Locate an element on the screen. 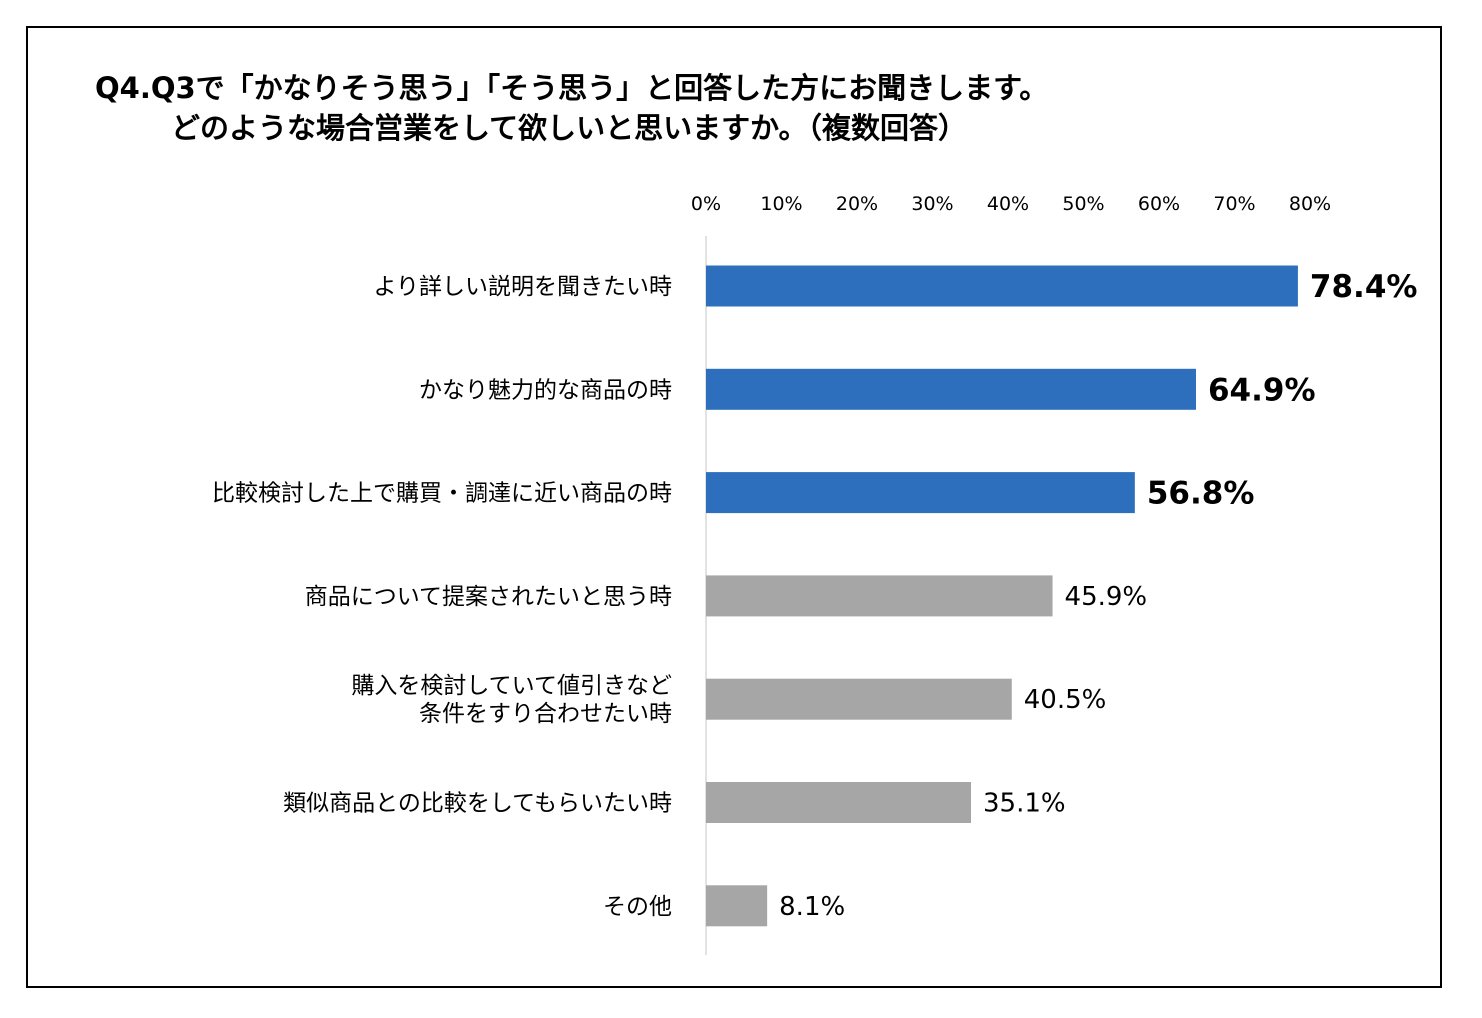  x-tick-label: 40% is located at coordinates (1008, 204).